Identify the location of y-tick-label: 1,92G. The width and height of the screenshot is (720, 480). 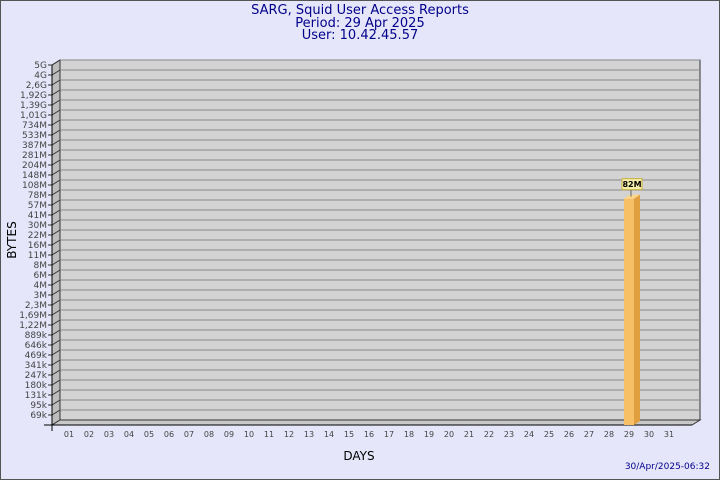
(33, 96).